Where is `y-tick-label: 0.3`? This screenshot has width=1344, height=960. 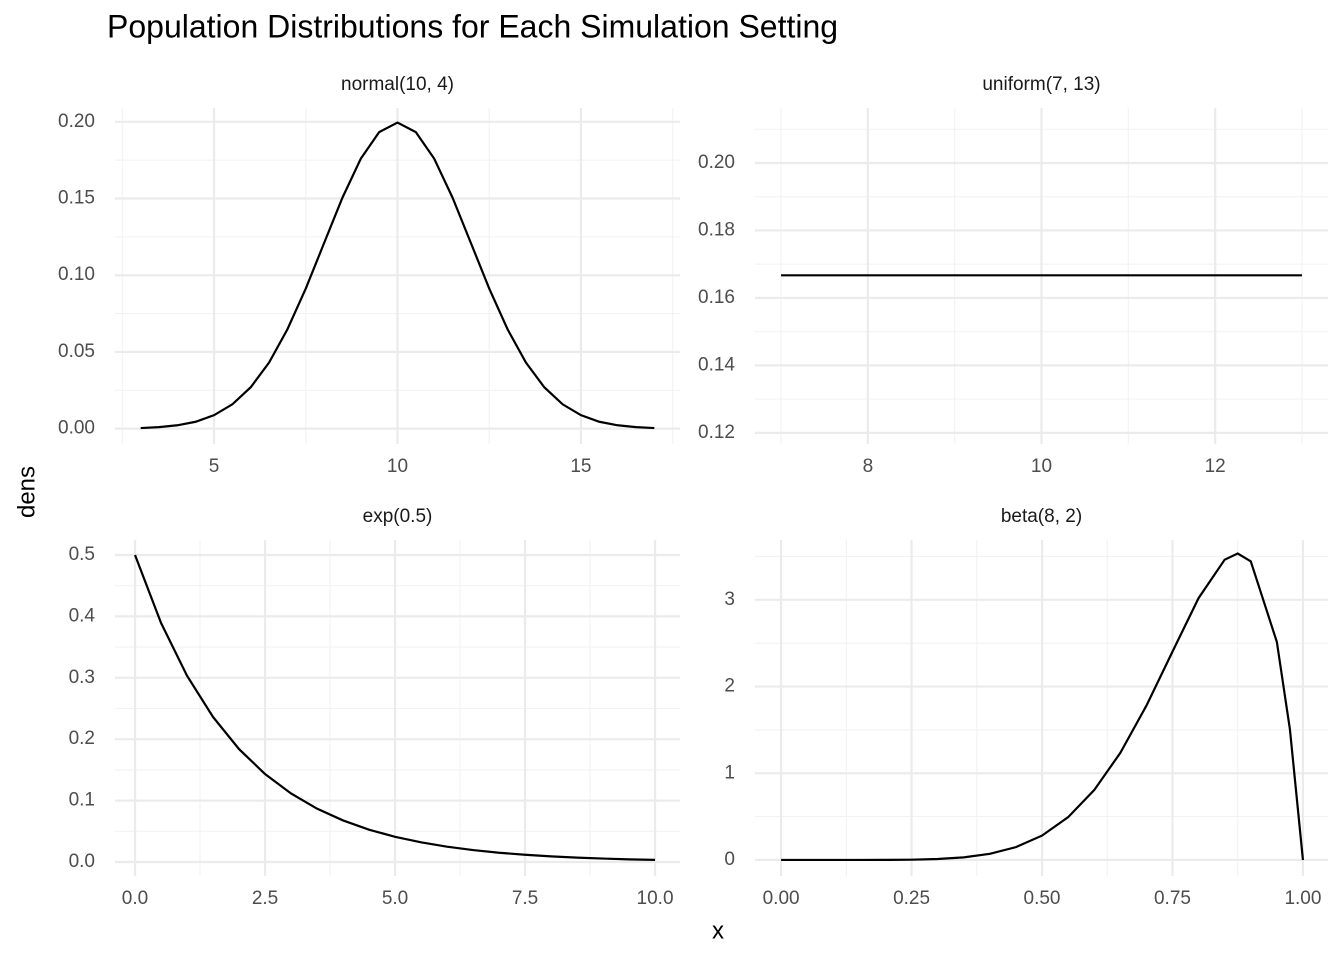 y-tick-label: 0.3 is located at coordinates (82, 677).